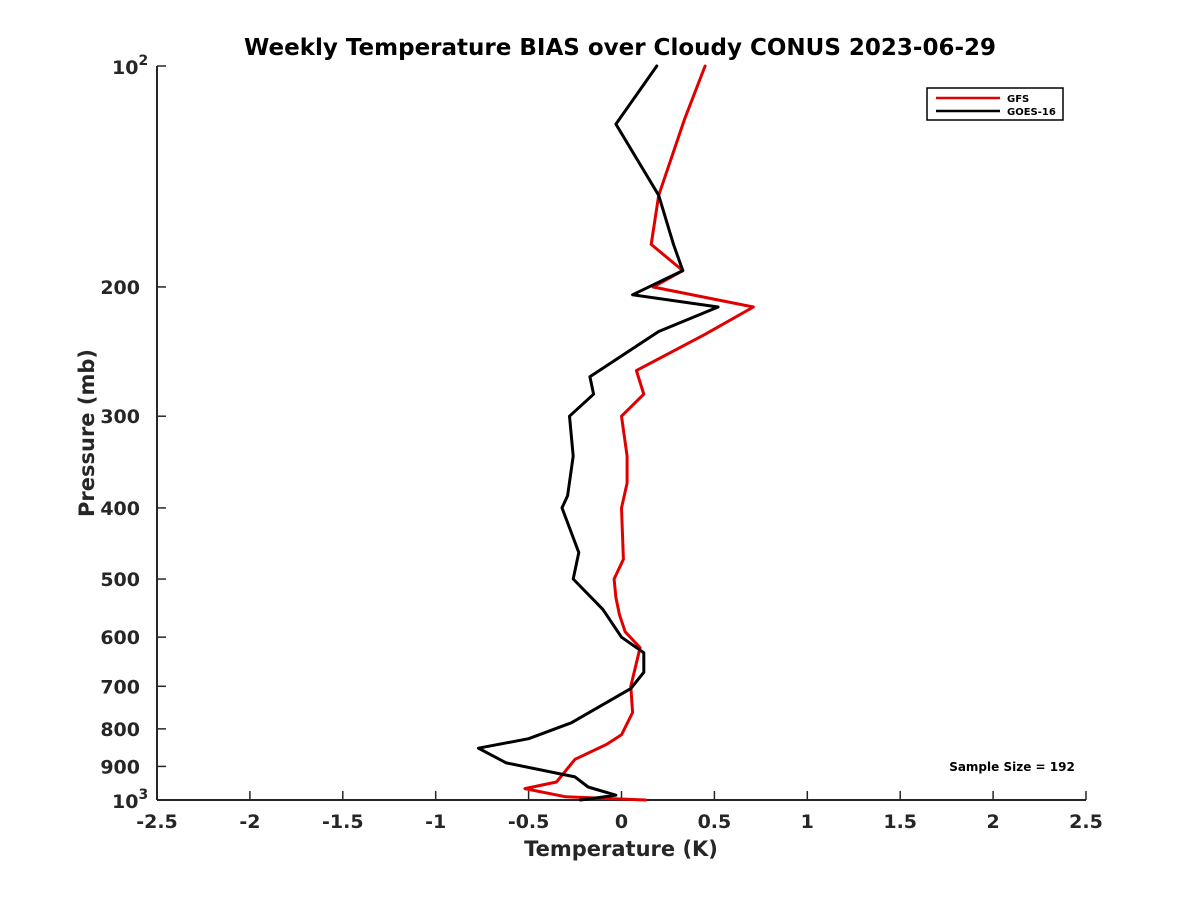 The image size is (1200, 900). I want to click on x-tick-label: -2, so click(249, 822).